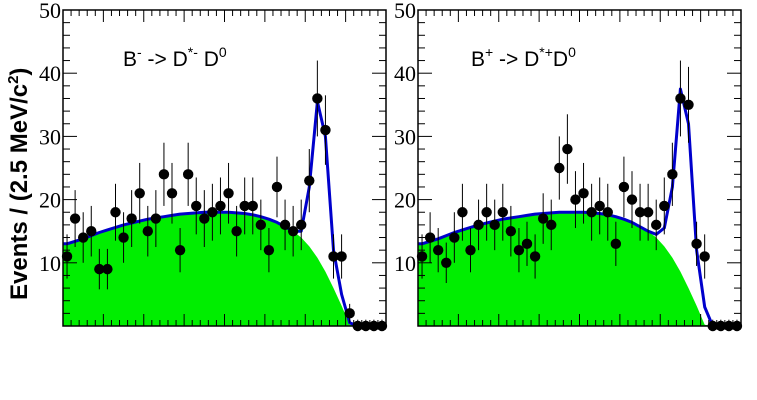  What do you see at coordinates (50, 263) in the screenshot?
I see `left-y-tick-label: 10` at bounding box center [50, 263].